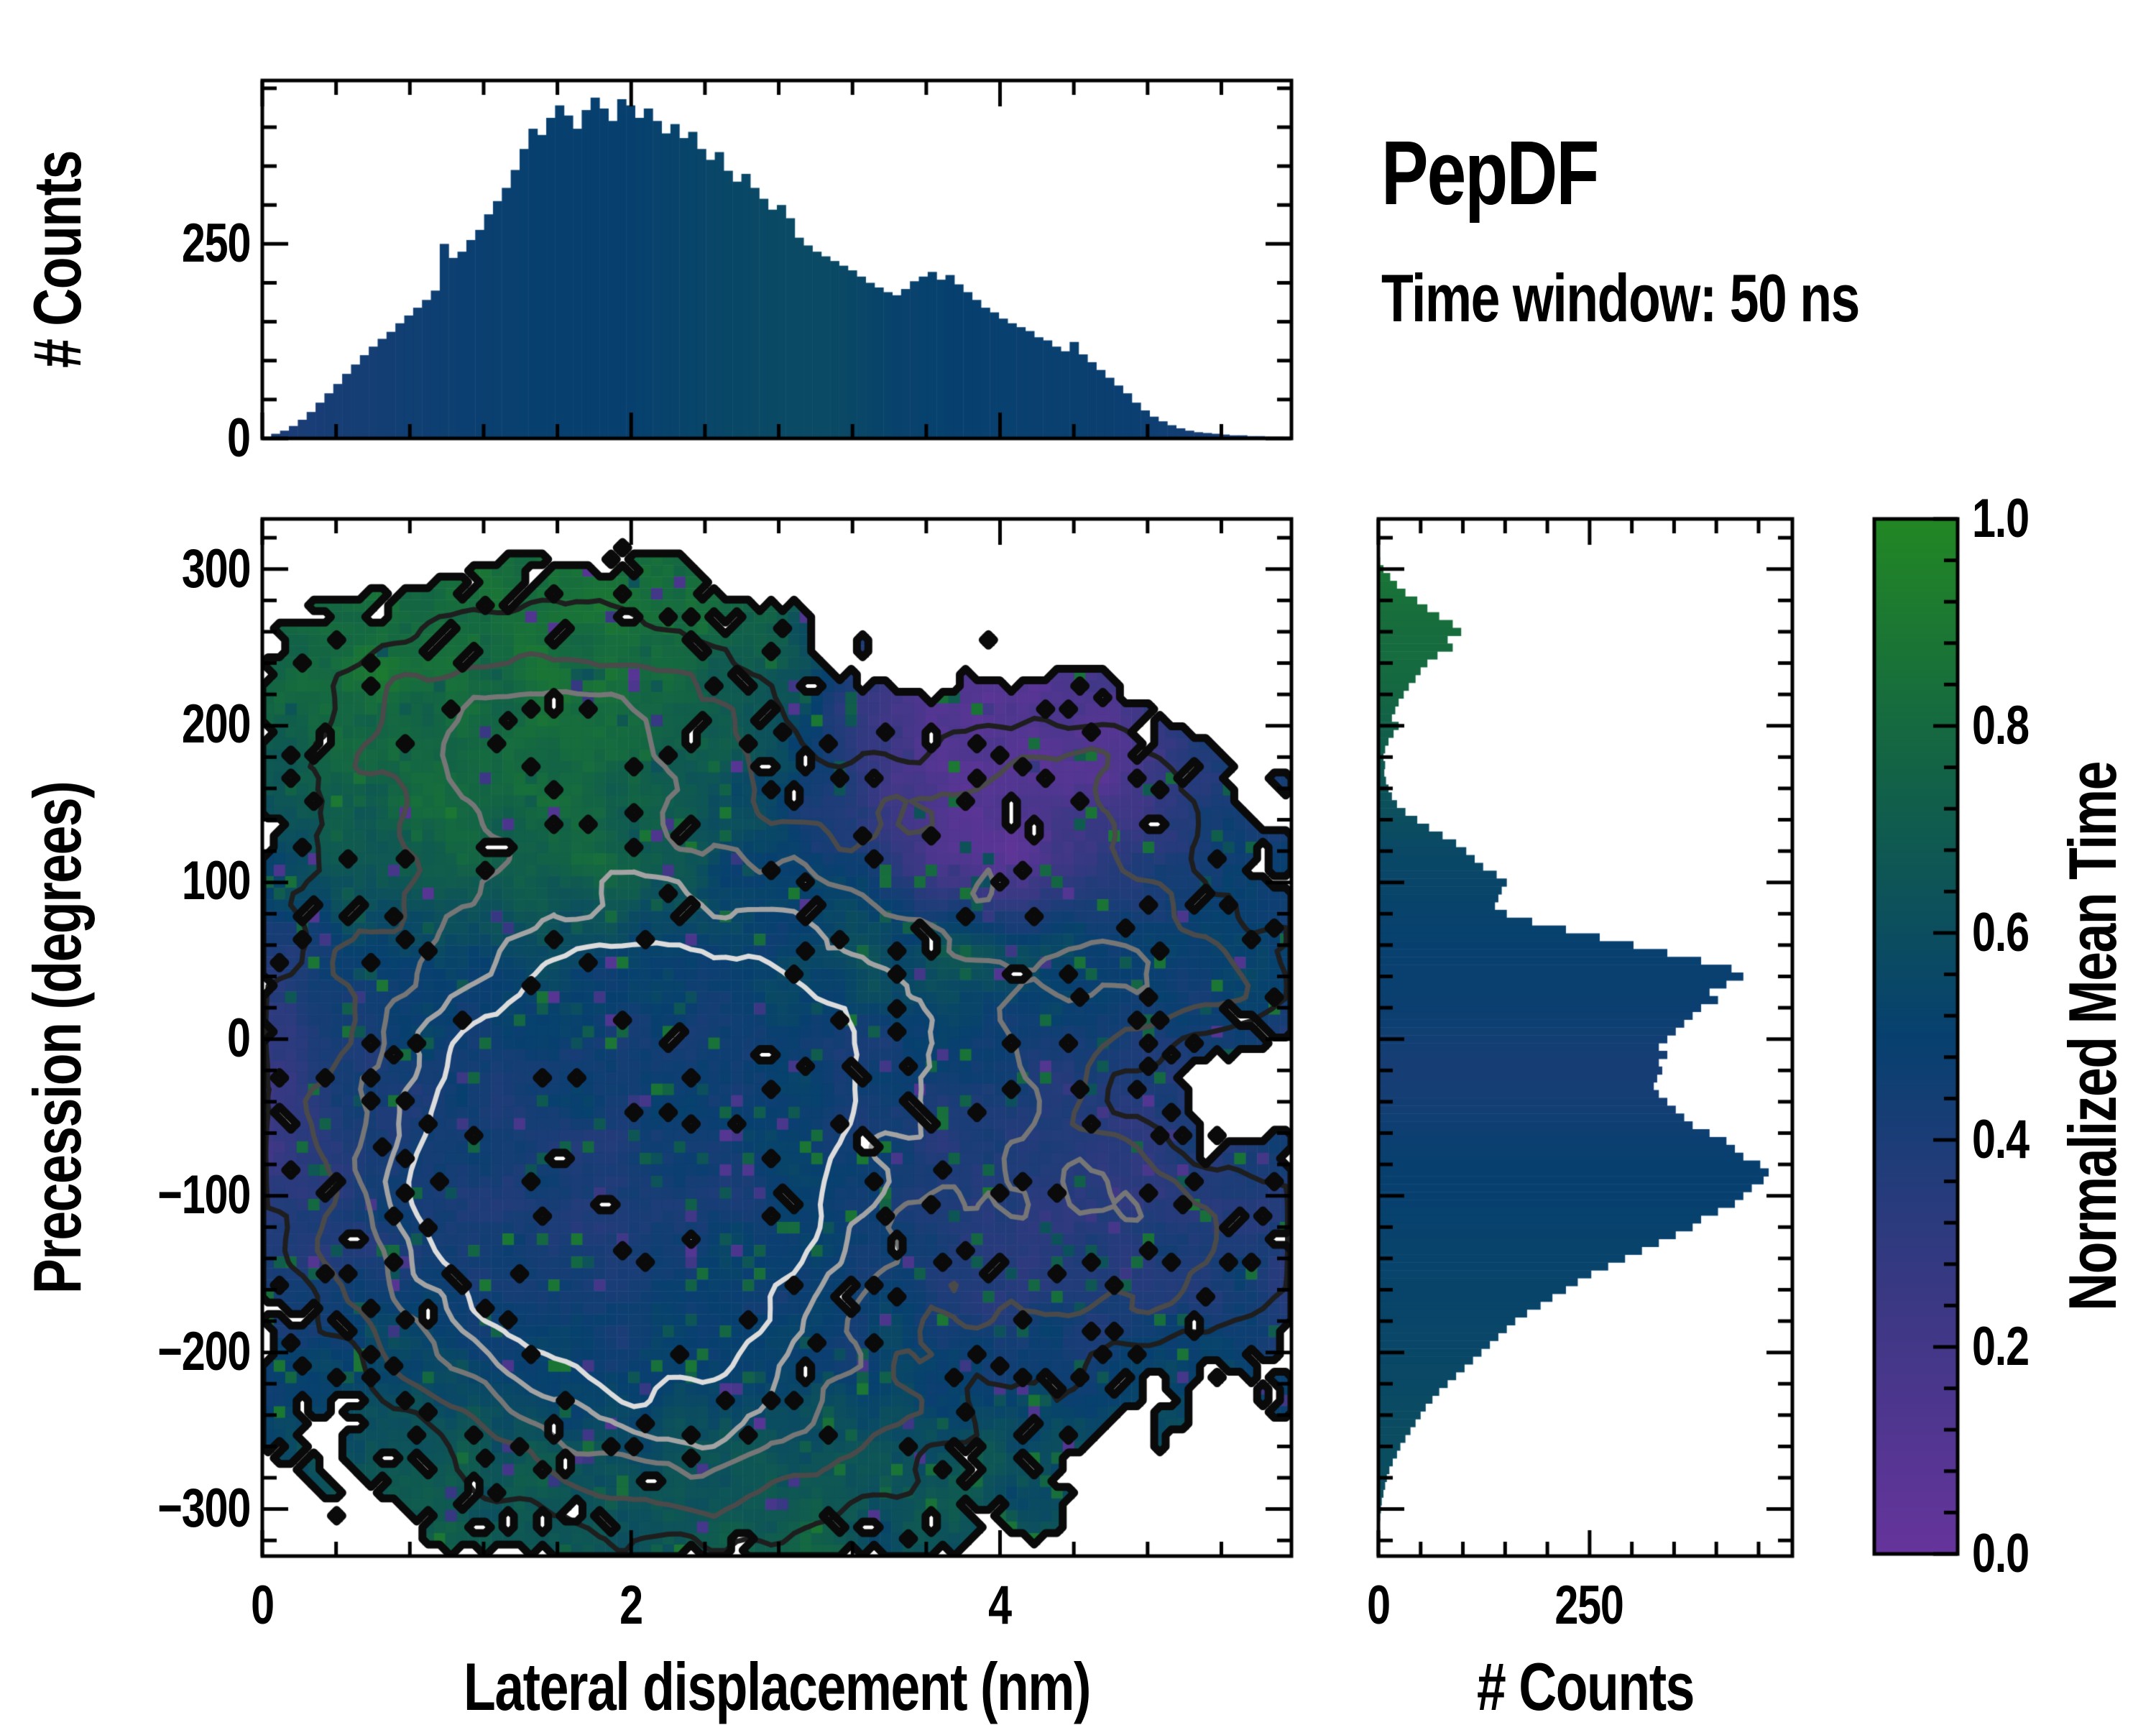 This screenshot has width=2156, height=1725. Describe the element at coordinates (2001, 1139) in the screenshot. I see `cbar-tick-0.4: 0.4` at that location.